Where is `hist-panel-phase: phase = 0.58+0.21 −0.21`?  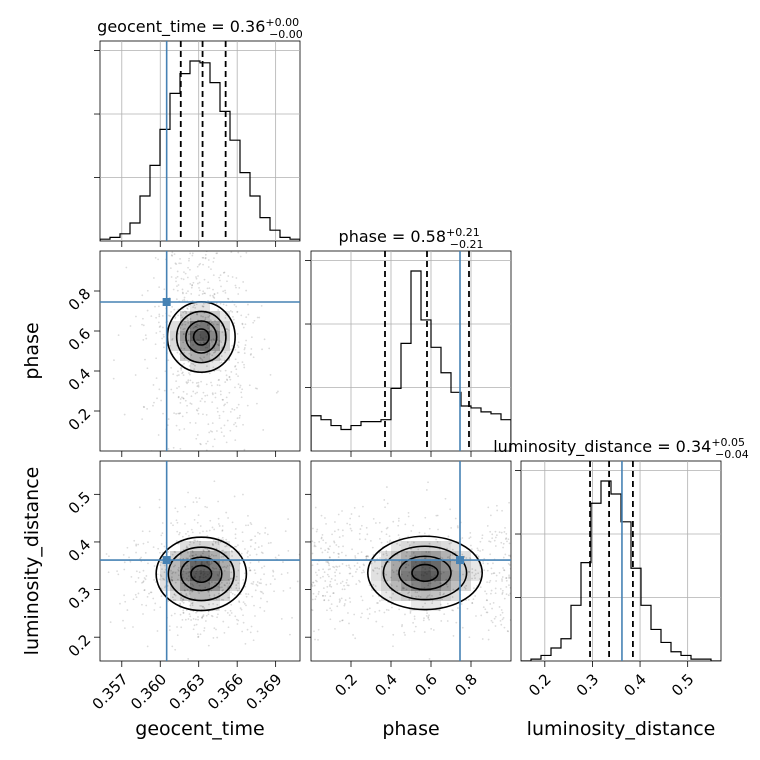
hist-panel-phase: phase = 0.58+0.21 −0.21 is located at coordinates (408, 341).